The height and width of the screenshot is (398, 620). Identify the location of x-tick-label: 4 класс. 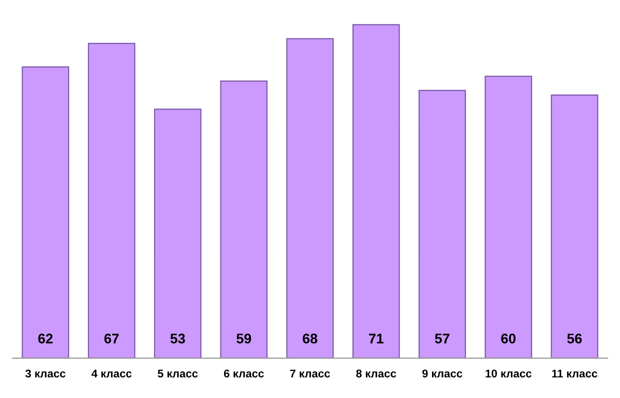
(111, 374).